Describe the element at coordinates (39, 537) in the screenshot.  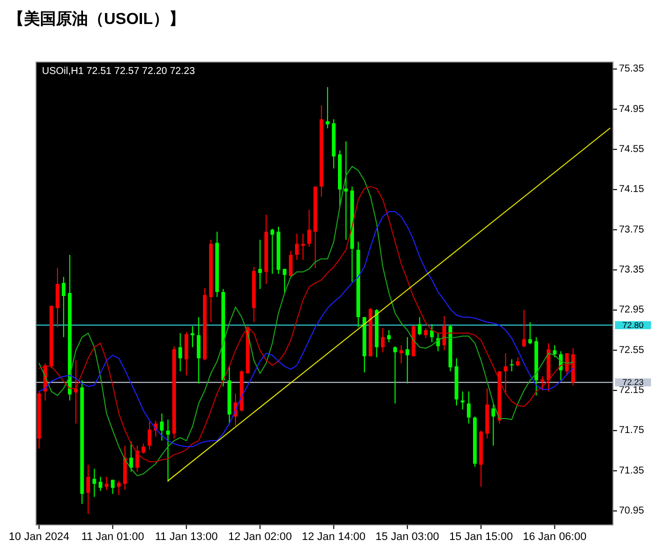
I see `x-tick-label: 10 Jan 2024` at that location.